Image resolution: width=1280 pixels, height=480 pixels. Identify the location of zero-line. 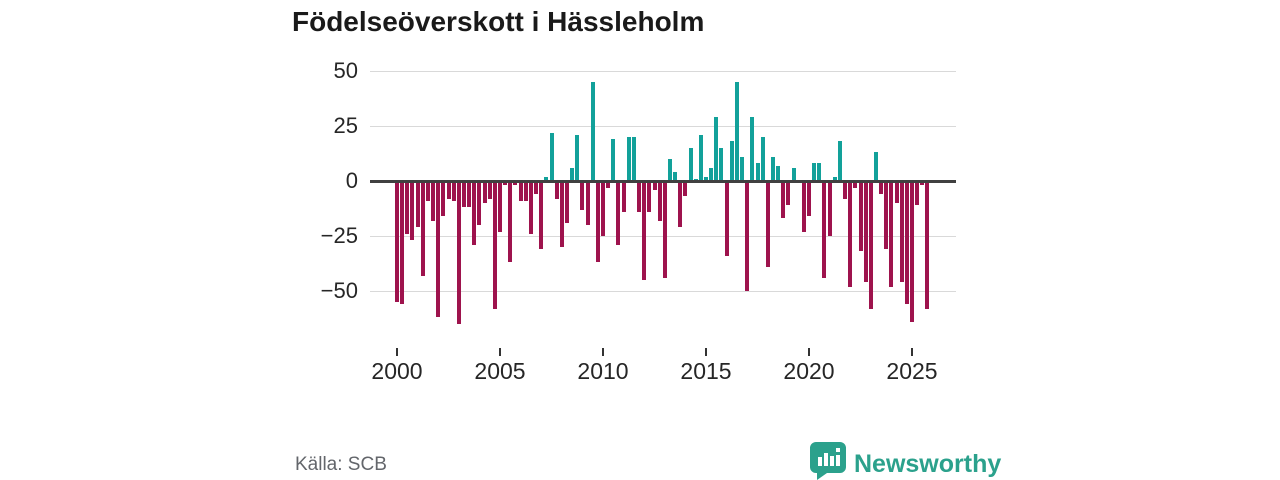
(663, 181).